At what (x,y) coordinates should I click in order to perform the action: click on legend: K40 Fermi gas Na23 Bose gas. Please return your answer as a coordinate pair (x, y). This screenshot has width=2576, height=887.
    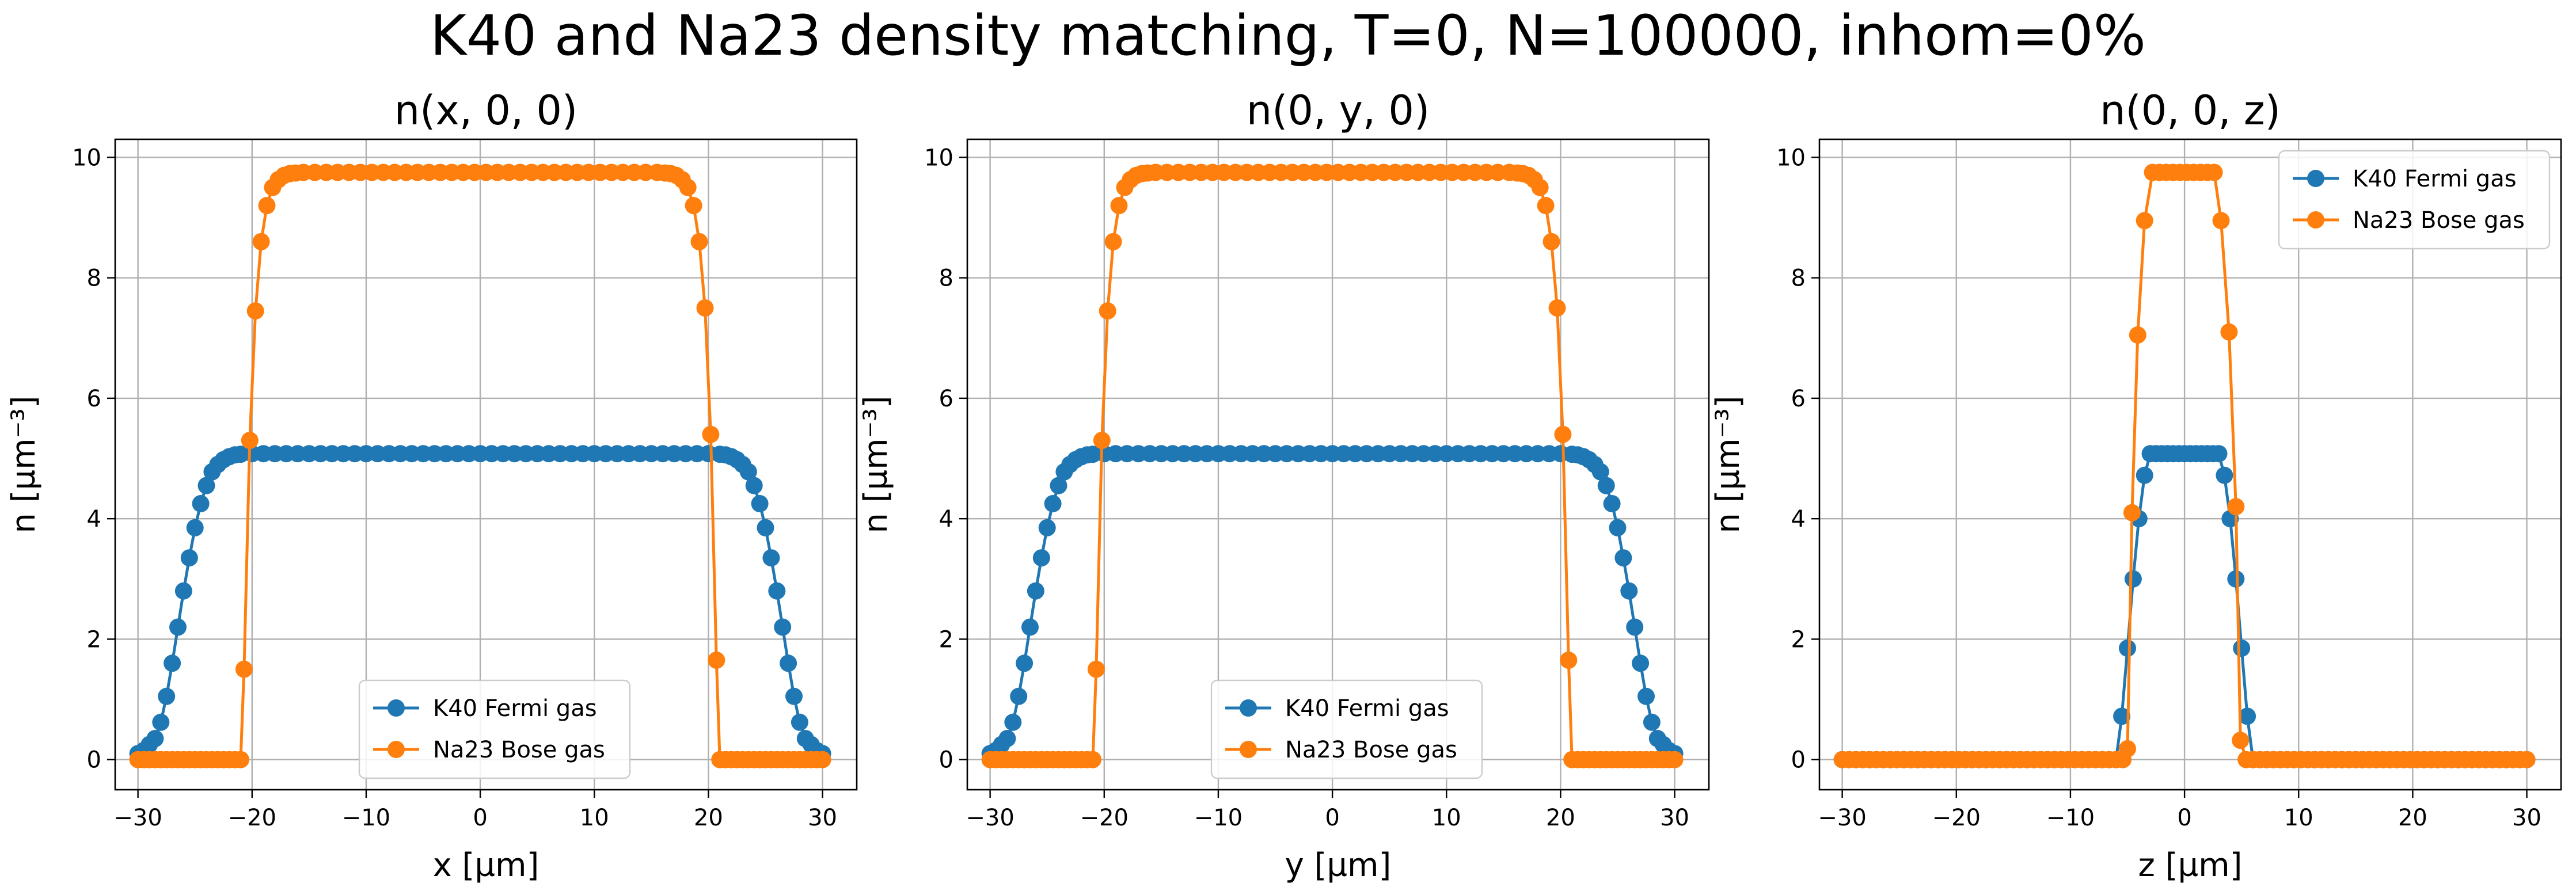
    Looking at the image, I should click on (495, 729).